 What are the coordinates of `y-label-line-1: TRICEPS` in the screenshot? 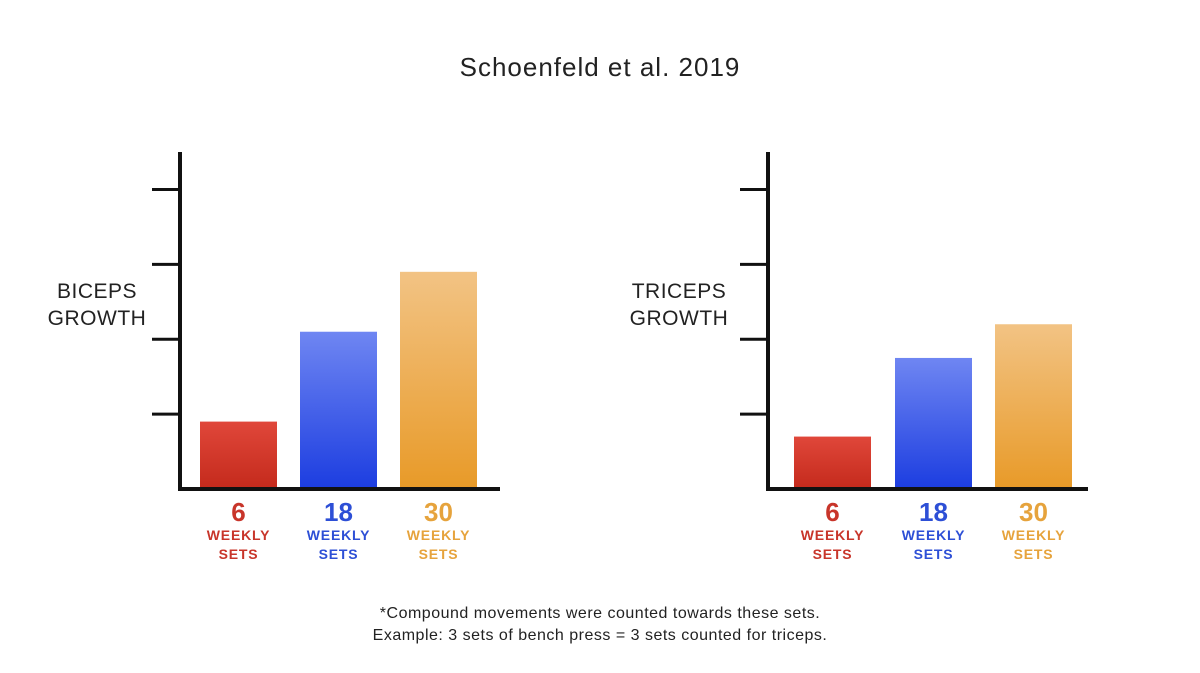 It's located at (679, 291).